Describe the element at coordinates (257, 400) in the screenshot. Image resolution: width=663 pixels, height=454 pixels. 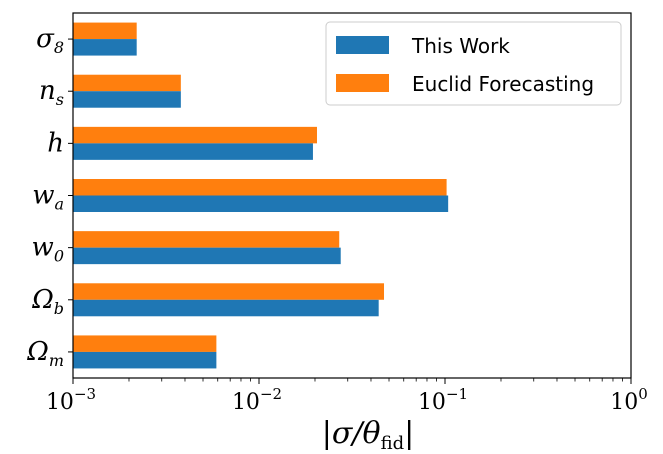
I see `x-tick-label-1: 10⁻²` at that location.